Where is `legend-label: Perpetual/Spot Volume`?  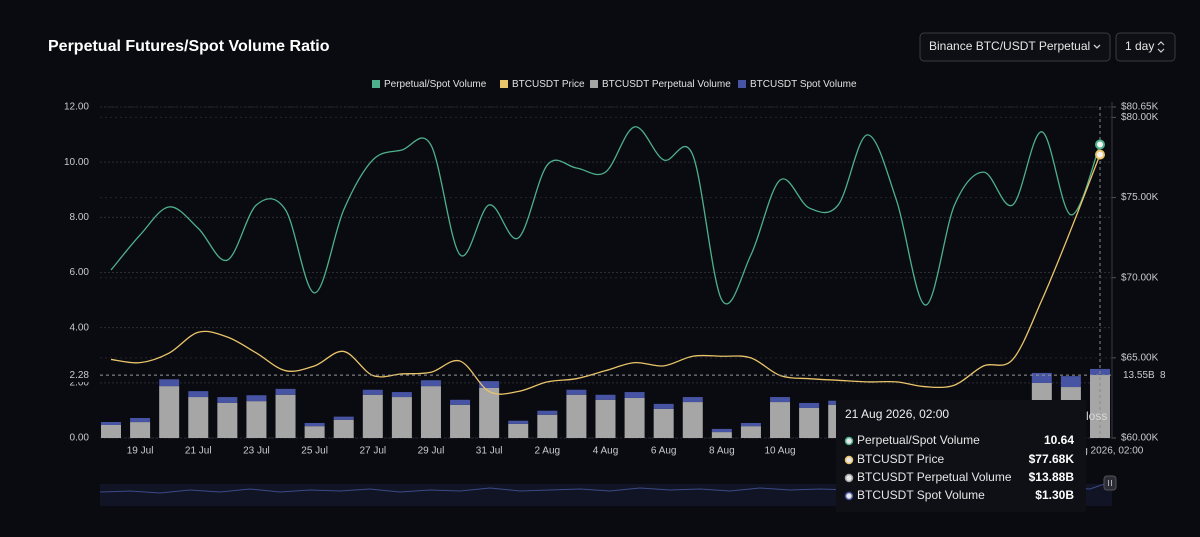 legend-label: Perpetual/Spot Volume is located at coordinates (435, 84).